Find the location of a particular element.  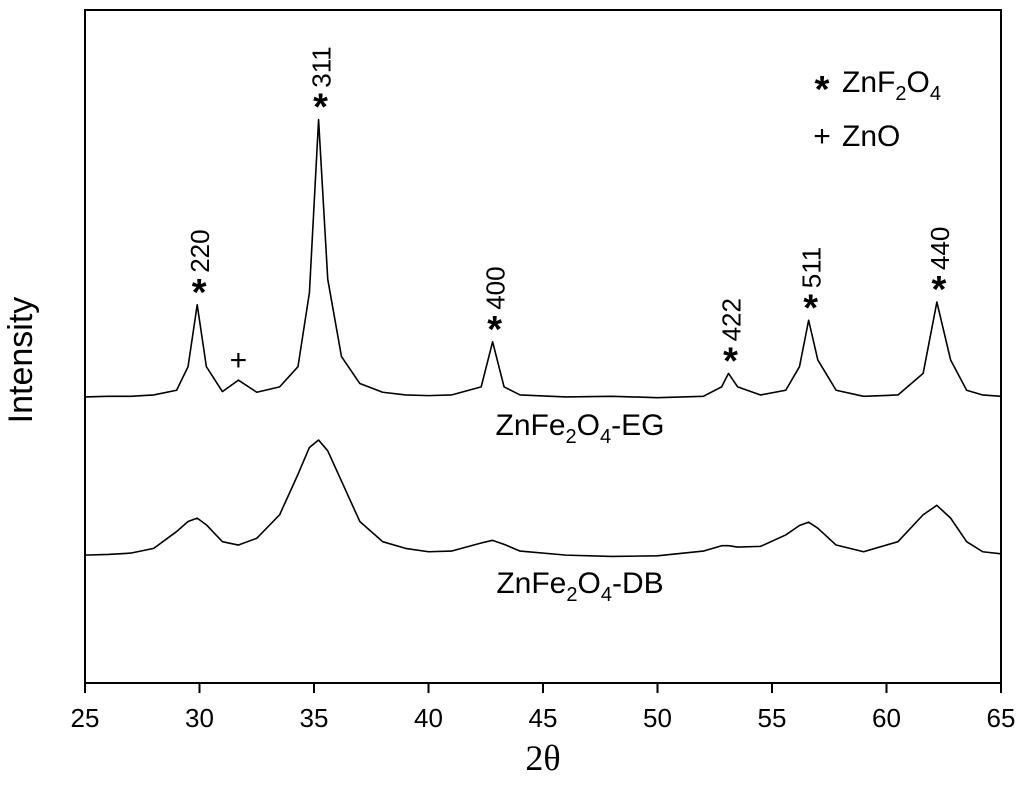

peak-label: 511 is located at coordinates (812, 267).